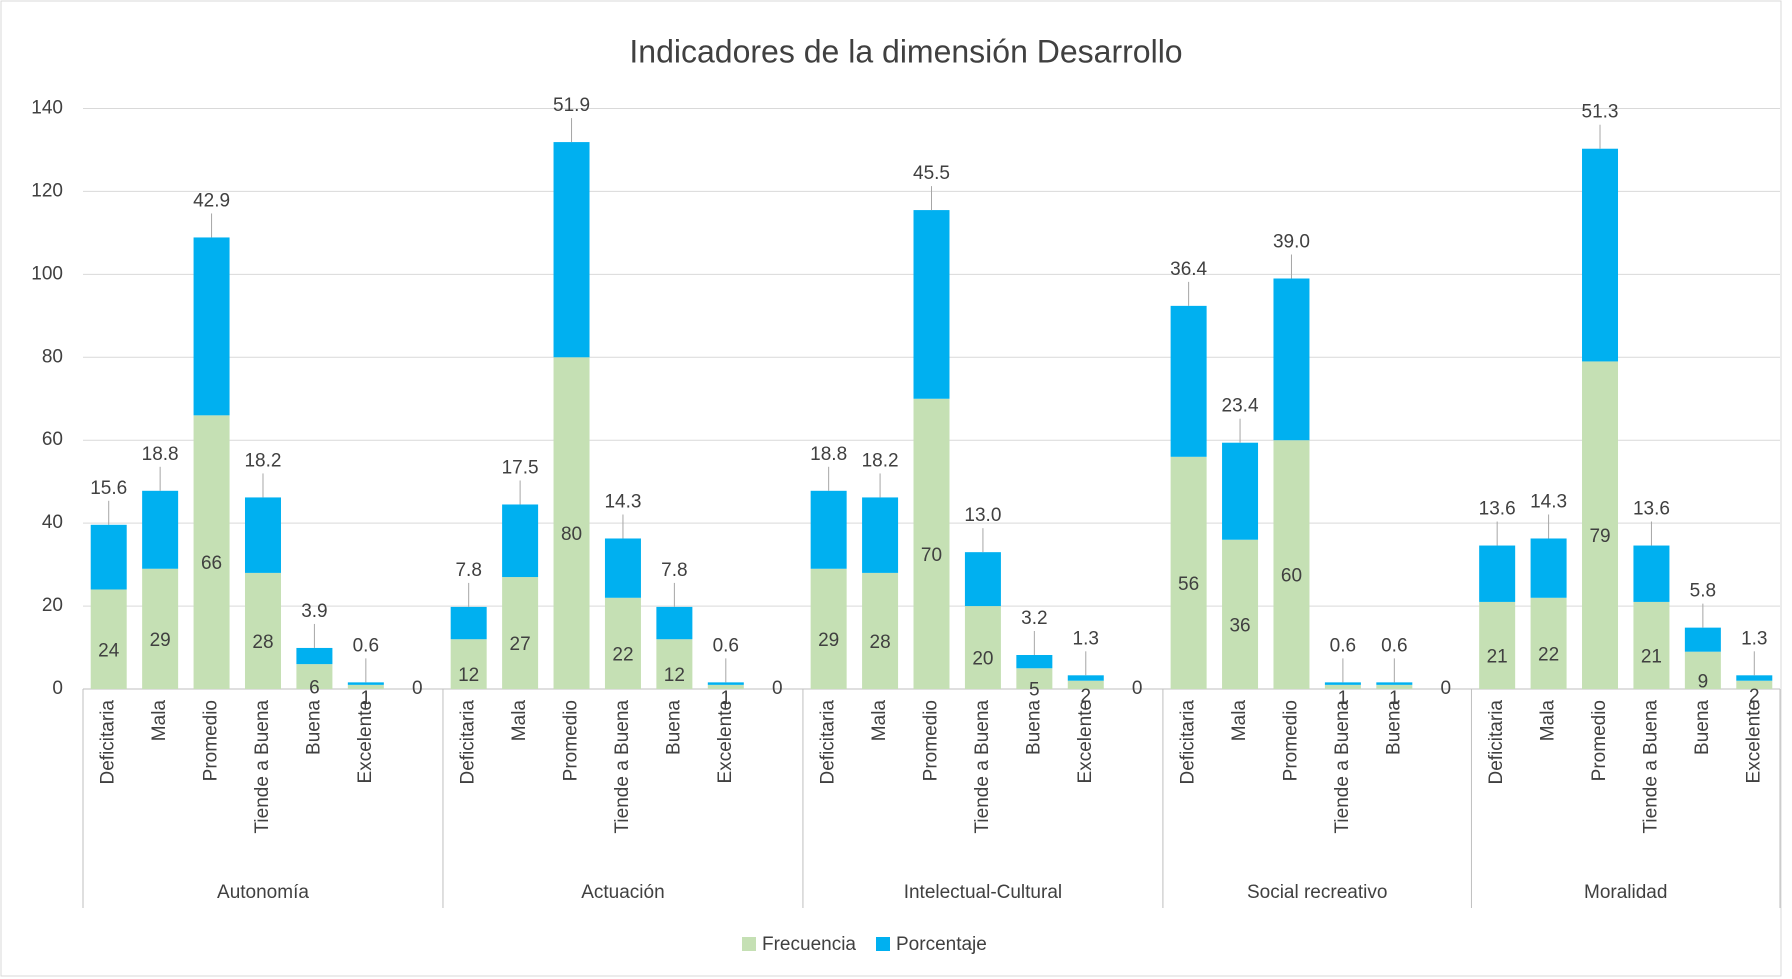 This screenshot has height=979, width=1792. I want to click on data-label: 5.8, so click(1703, 591).